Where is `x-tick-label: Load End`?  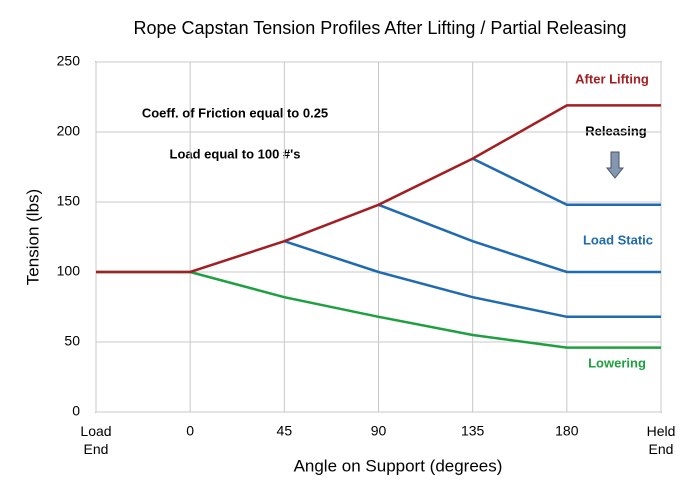 x-tick-label: Load End is located at coordinates (95, 440).